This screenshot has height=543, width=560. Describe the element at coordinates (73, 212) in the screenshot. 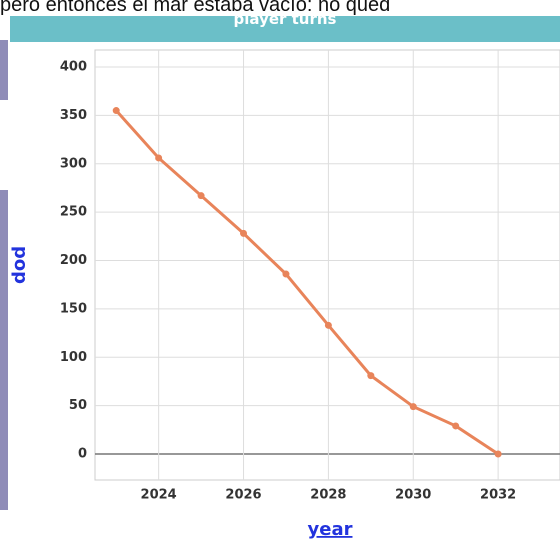

I see `y-tick-label: 250` at that location.